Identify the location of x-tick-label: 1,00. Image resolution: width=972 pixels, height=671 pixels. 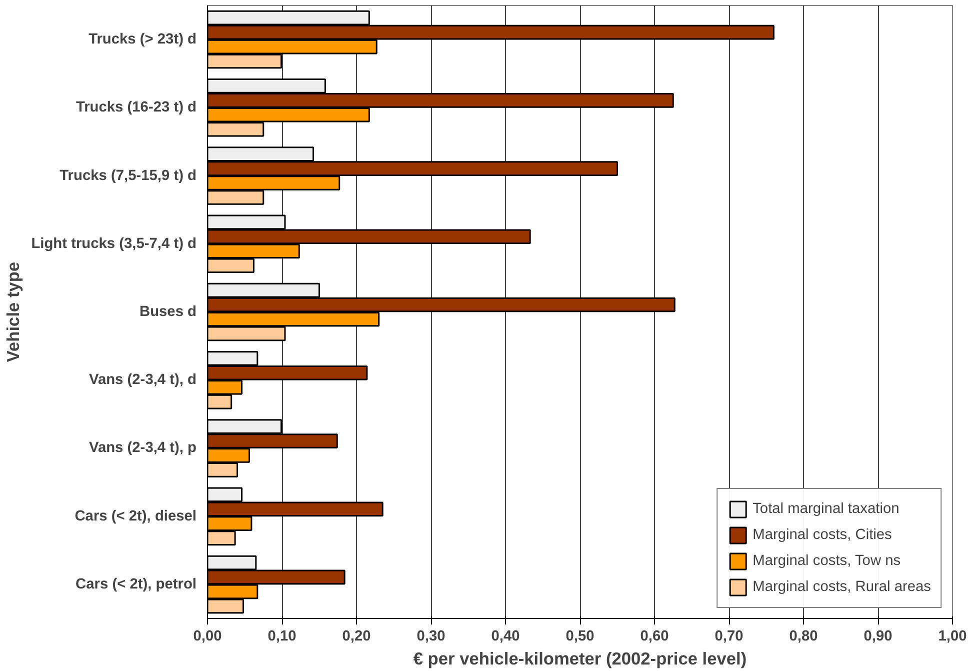
(952, 636).